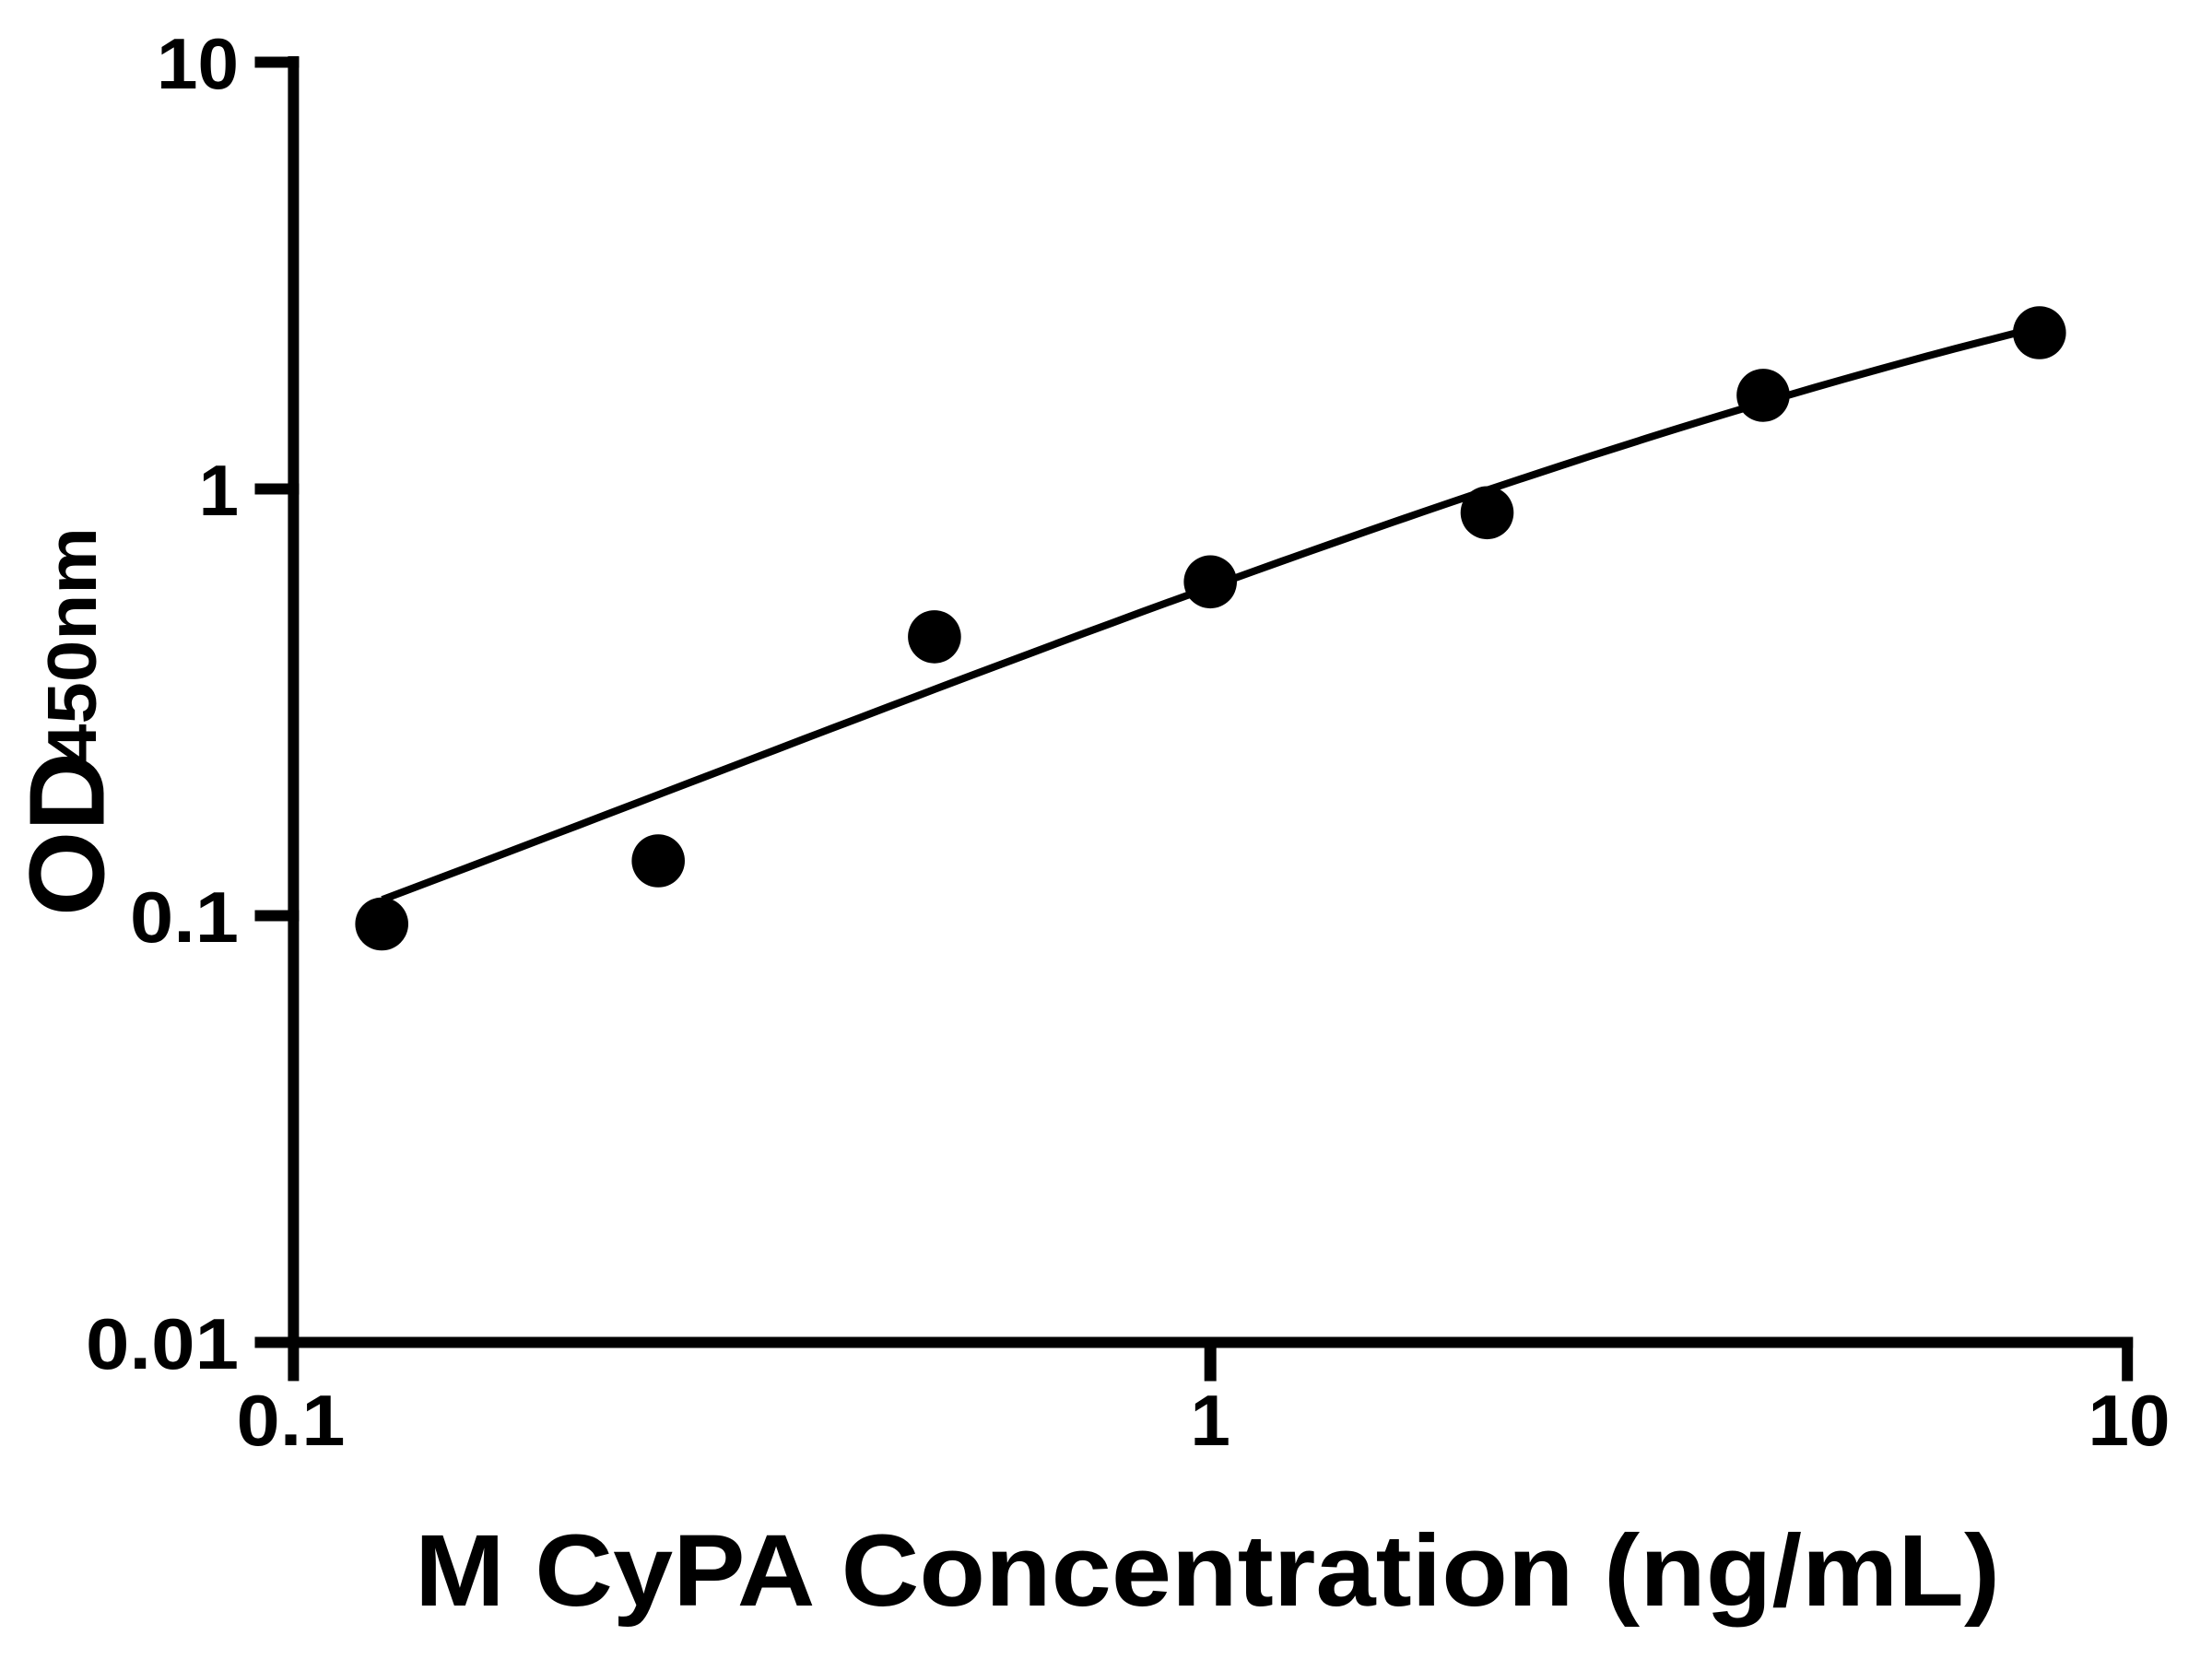  What do you see at coordinates (67, 834) in the screenshot?
I see `svg-text: OD` at bounding box center [67, 834].